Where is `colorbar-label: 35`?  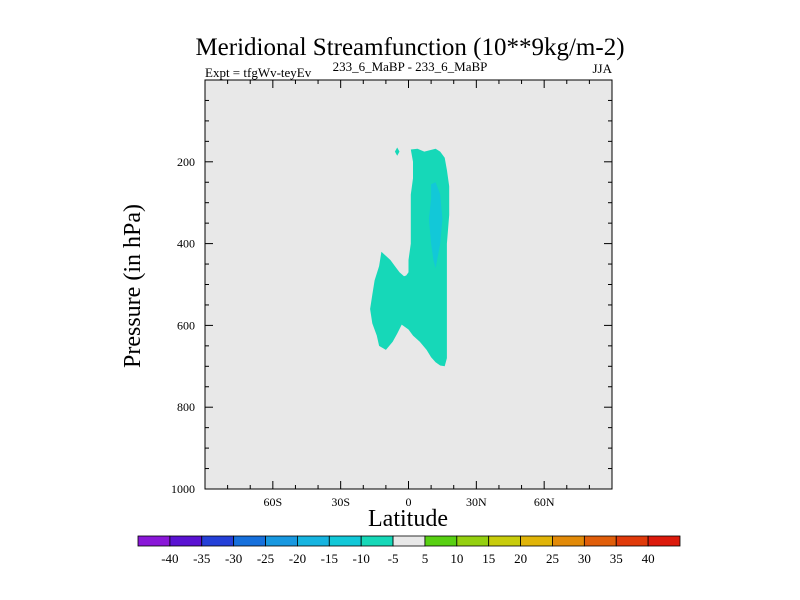 colorbar-label: 35 is located at coordinates (616, 558).